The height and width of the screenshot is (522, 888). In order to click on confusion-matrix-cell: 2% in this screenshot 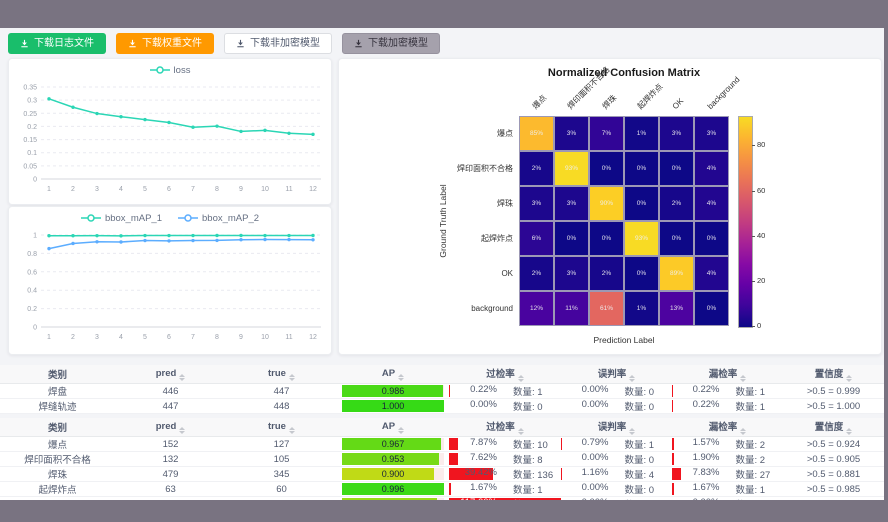, I will do `click(606, 273)`.